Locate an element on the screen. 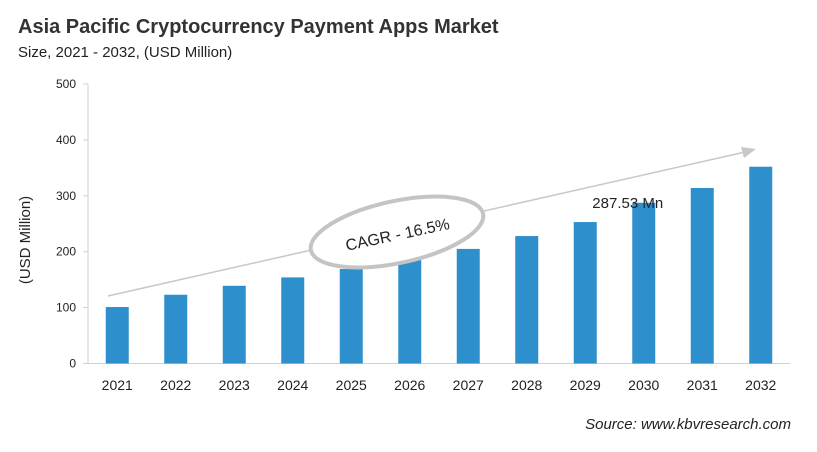 This screenshot has width=817, height=452. x-tick-label: 2025 is located at coordinates (351, 385).